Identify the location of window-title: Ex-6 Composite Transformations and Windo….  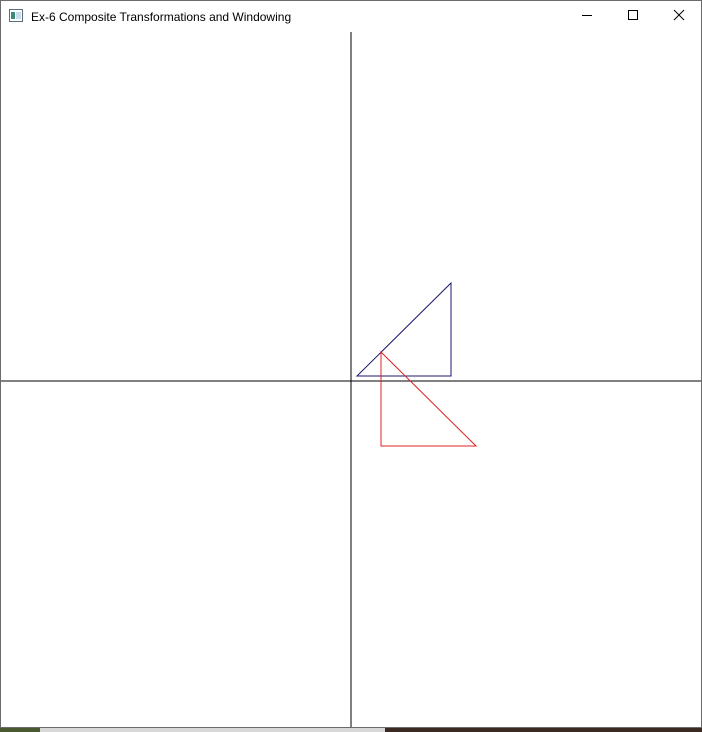
(161, 17).